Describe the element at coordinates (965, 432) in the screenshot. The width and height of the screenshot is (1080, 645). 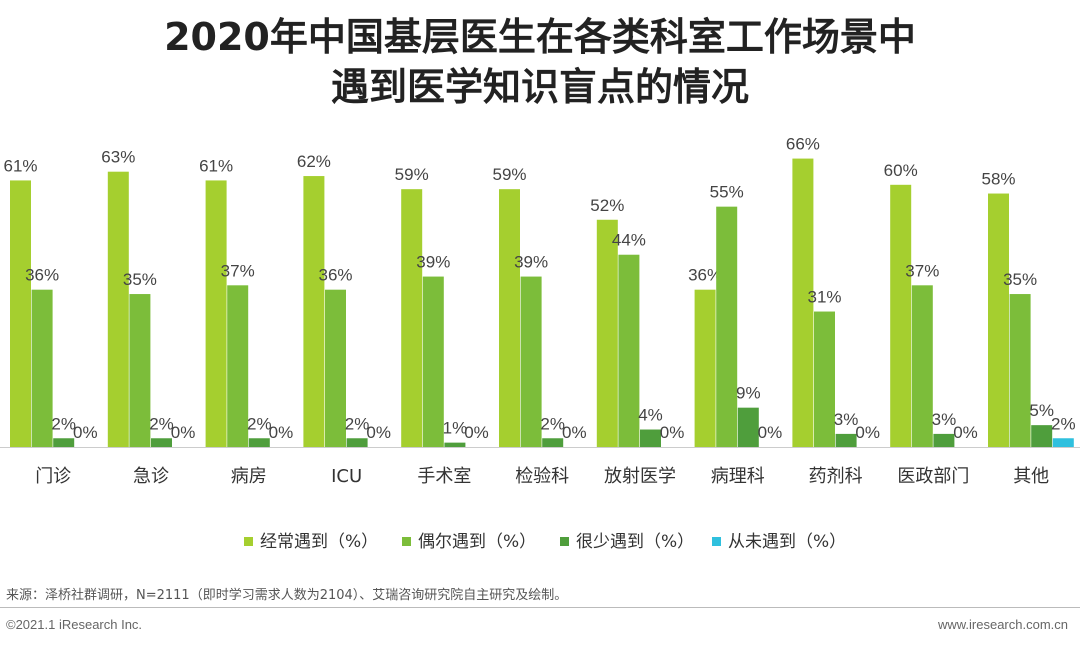
I see `data-label-9-3: 0%` at that location.